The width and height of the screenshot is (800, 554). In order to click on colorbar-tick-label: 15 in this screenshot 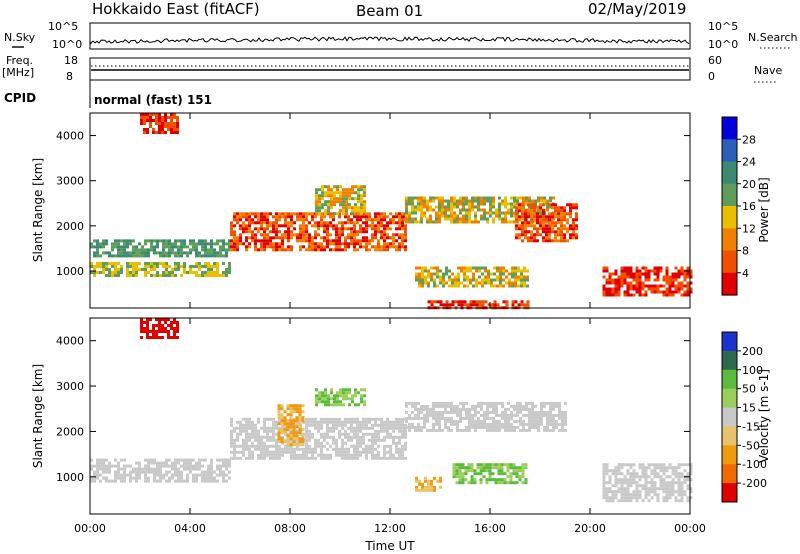, I will do `click(749, 408)`.